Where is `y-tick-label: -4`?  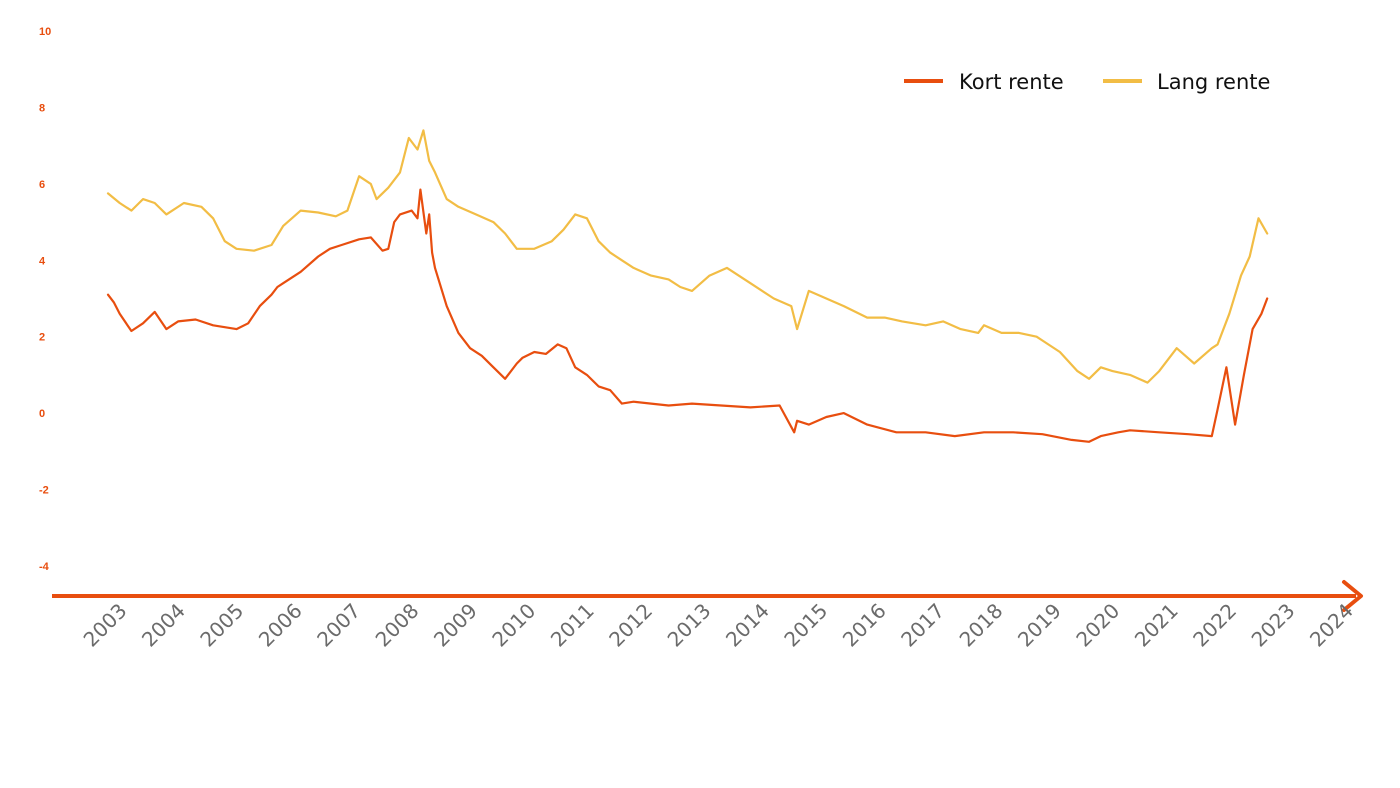
y-tick-label: -4 is located at coordinates (44, 567).